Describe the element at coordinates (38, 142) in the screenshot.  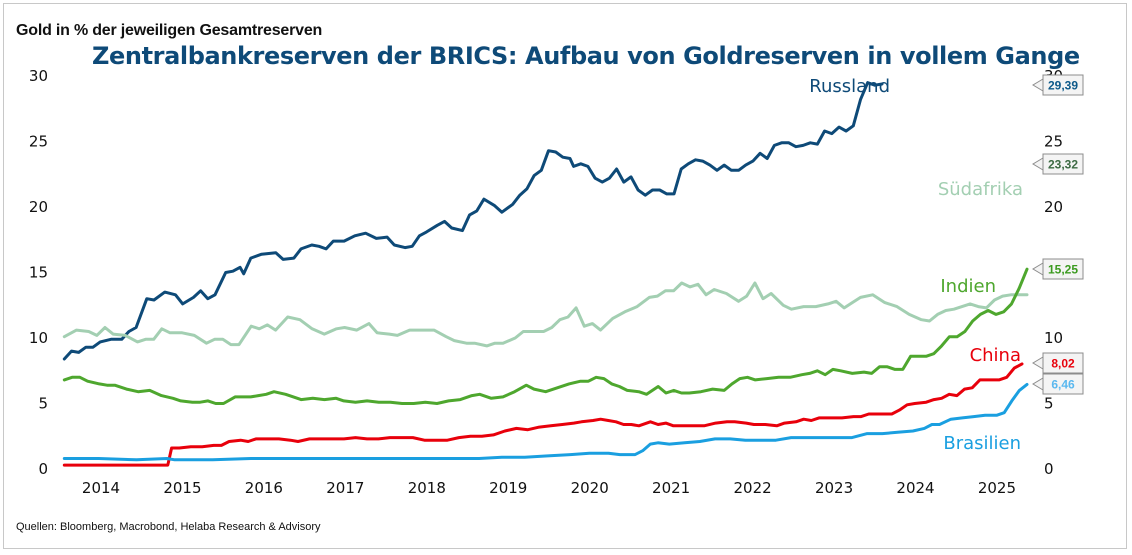
I see `y-tick-label-left: 25` at that location.